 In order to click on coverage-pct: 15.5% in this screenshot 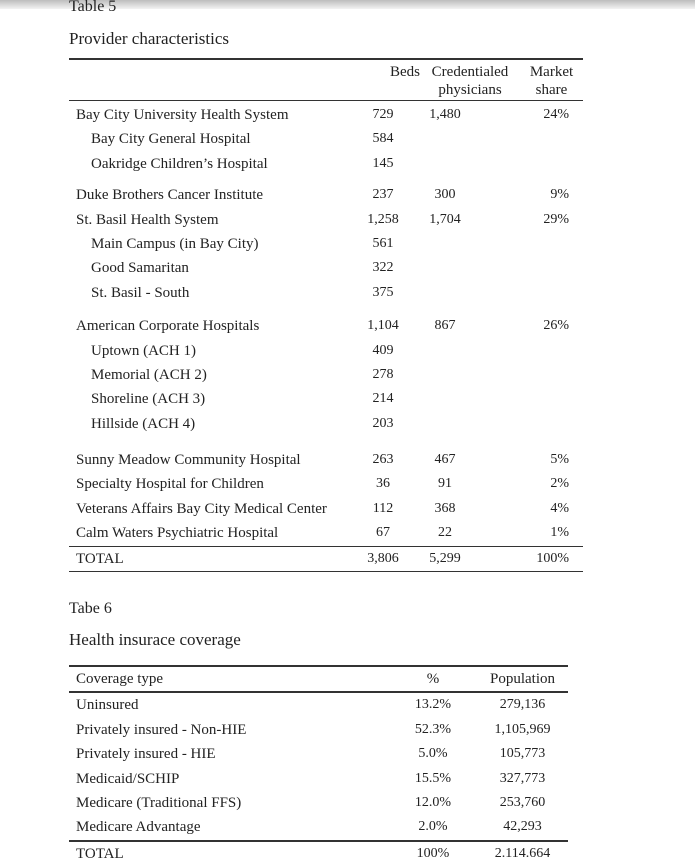, I will do `click(433, 778)`.